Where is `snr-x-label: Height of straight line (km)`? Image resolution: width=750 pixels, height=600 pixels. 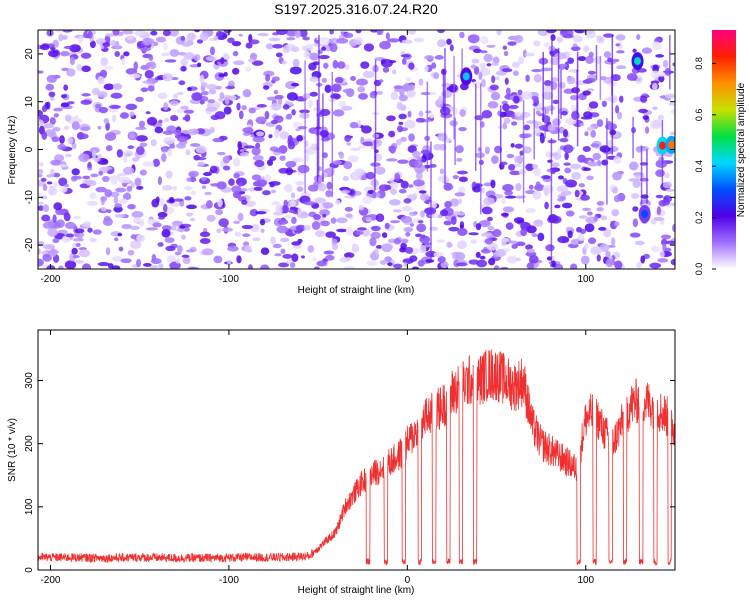 snr-x-label: Height of straight line (km) is located at coordinates (356, 590).